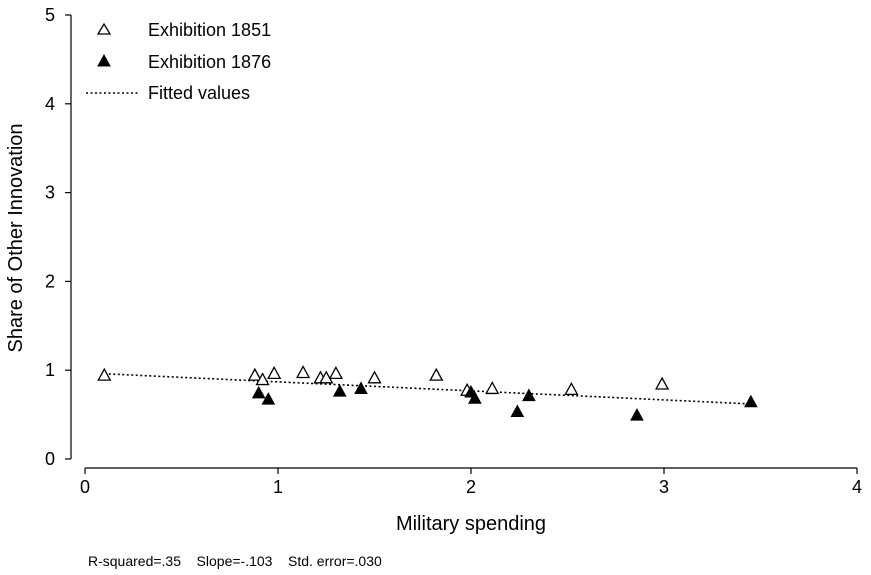 The height and width of the screenshot is (575, 871). I want to click on x-tick-label: 0, so click(85, 487).